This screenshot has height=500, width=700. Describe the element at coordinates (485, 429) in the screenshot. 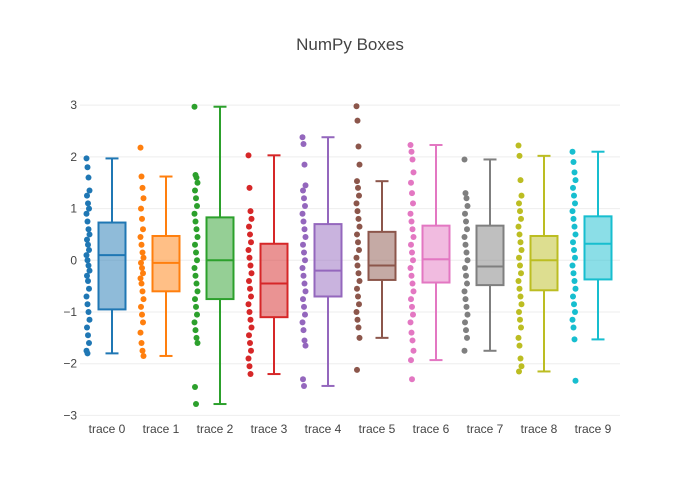

I see `x-tick-label: trace 7` at that location.